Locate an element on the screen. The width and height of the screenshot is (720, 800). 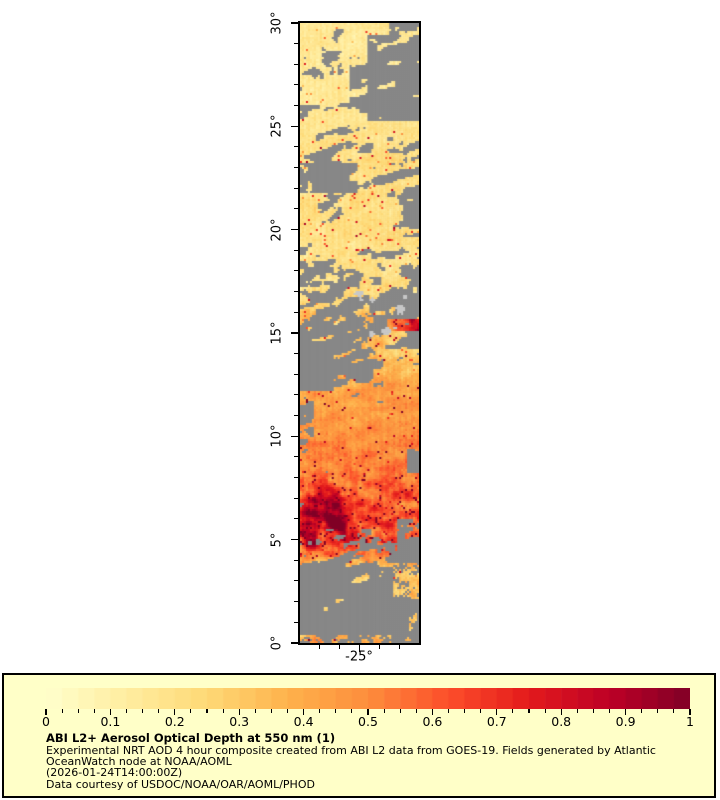
aod-map-raster is located at coordinates (359, 333).